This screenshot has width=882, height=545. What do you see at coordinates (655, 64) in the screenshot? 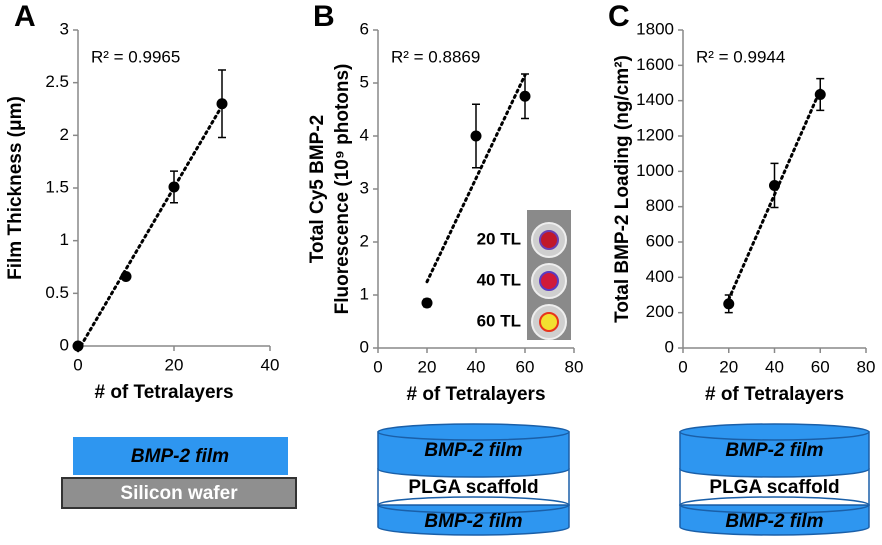
I see `y-tick-label: 1600` at bounding box center [655, 64].